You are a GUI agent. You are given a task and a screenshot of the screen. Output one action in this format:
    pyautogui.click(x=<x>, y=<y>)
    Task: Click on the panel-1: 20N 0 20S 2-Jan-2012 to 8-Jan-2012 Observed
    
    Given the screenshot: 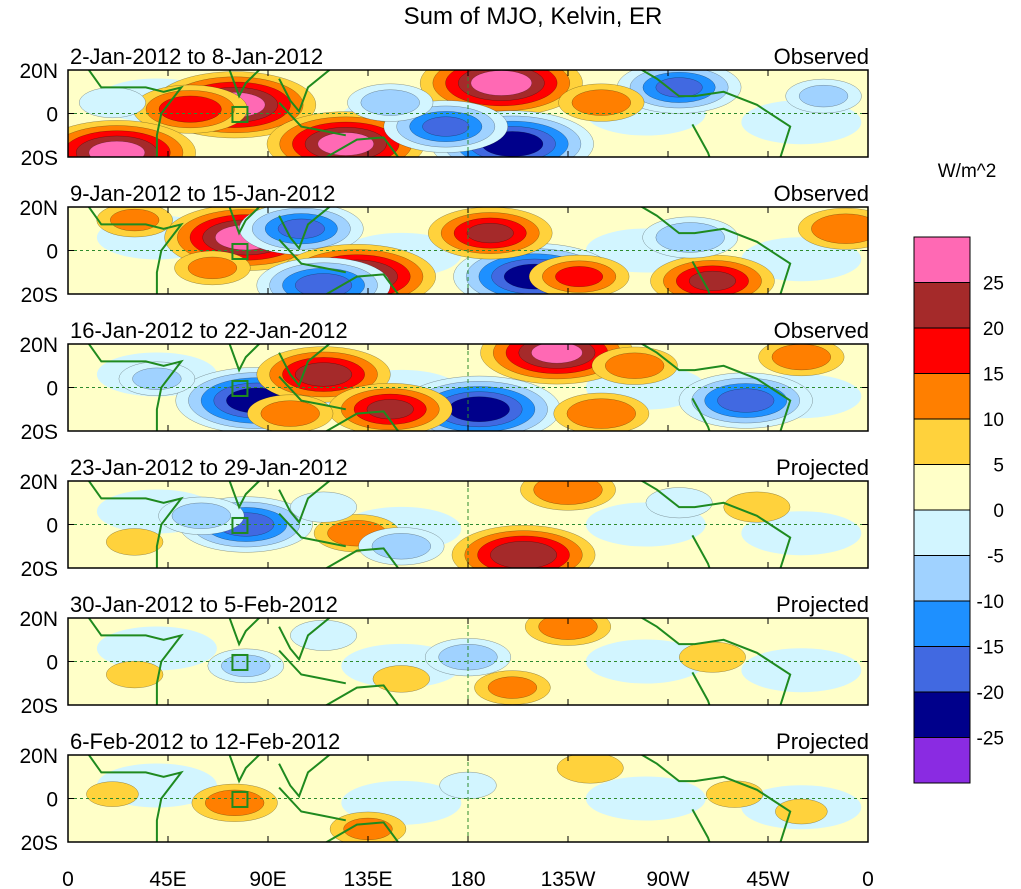 What is the action you would take?
    pyautogui.click(x=444, y=107)
    